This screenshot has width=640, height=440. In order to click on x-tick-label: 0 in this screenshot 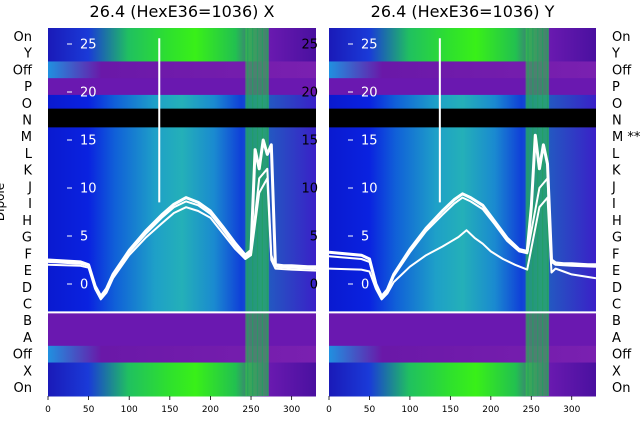, I will do `click(329, 410)`.